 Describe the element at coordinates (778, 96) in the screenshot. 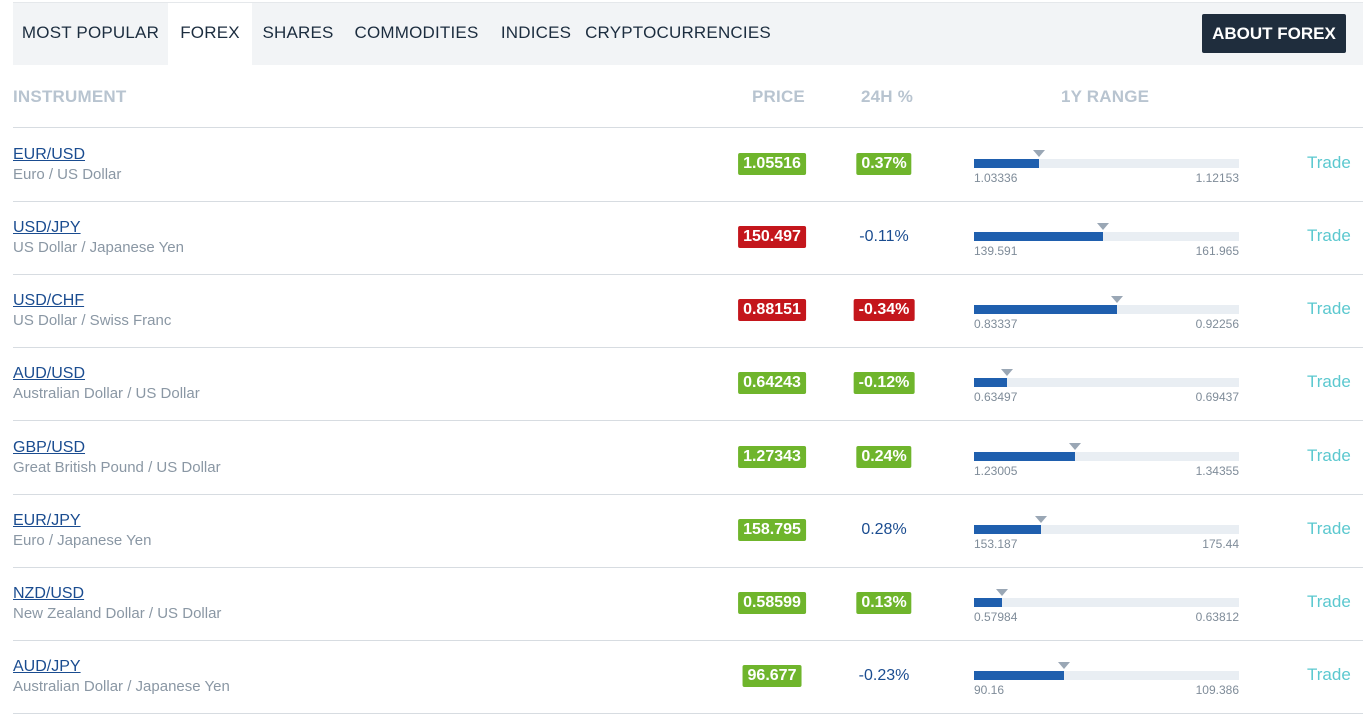

I see `column-price: PRICE` at that location.